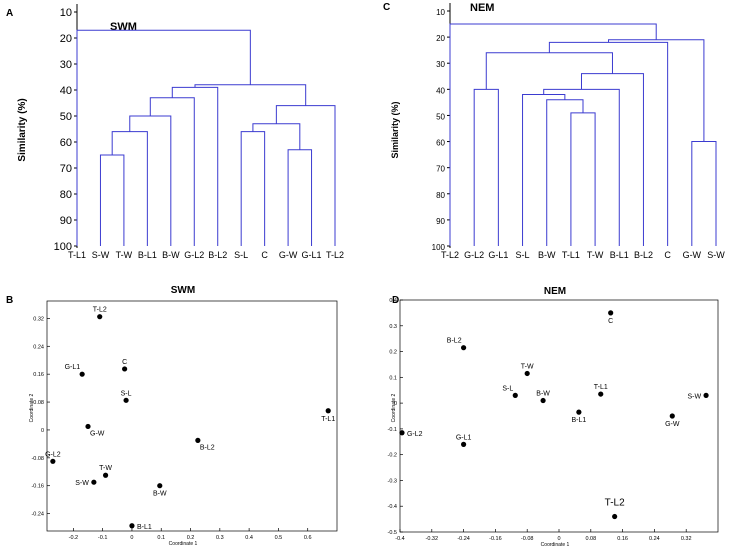  I want to click on dendro-swm-leaf-label: B-W, so click(171, 255).